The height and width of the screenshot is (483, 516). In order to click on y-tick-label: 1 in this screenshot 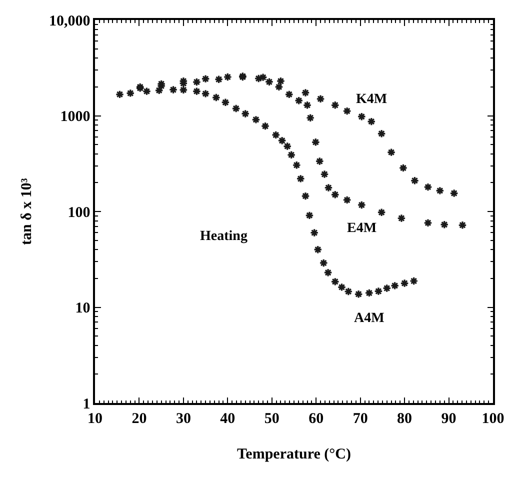, I will do `click(86, 404)`.